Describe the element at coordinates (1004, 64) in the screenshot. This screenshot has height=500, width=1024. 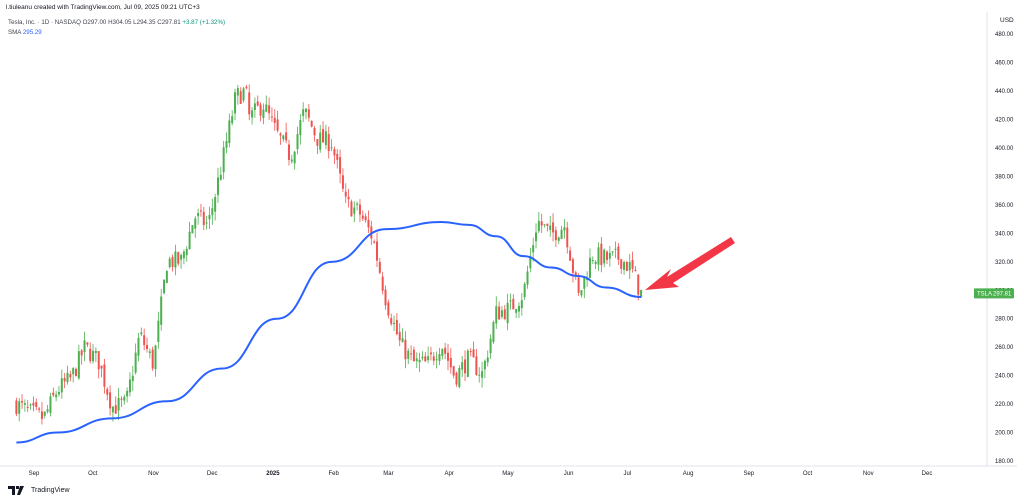
I see `y-tick-label: 460.00` at that location.